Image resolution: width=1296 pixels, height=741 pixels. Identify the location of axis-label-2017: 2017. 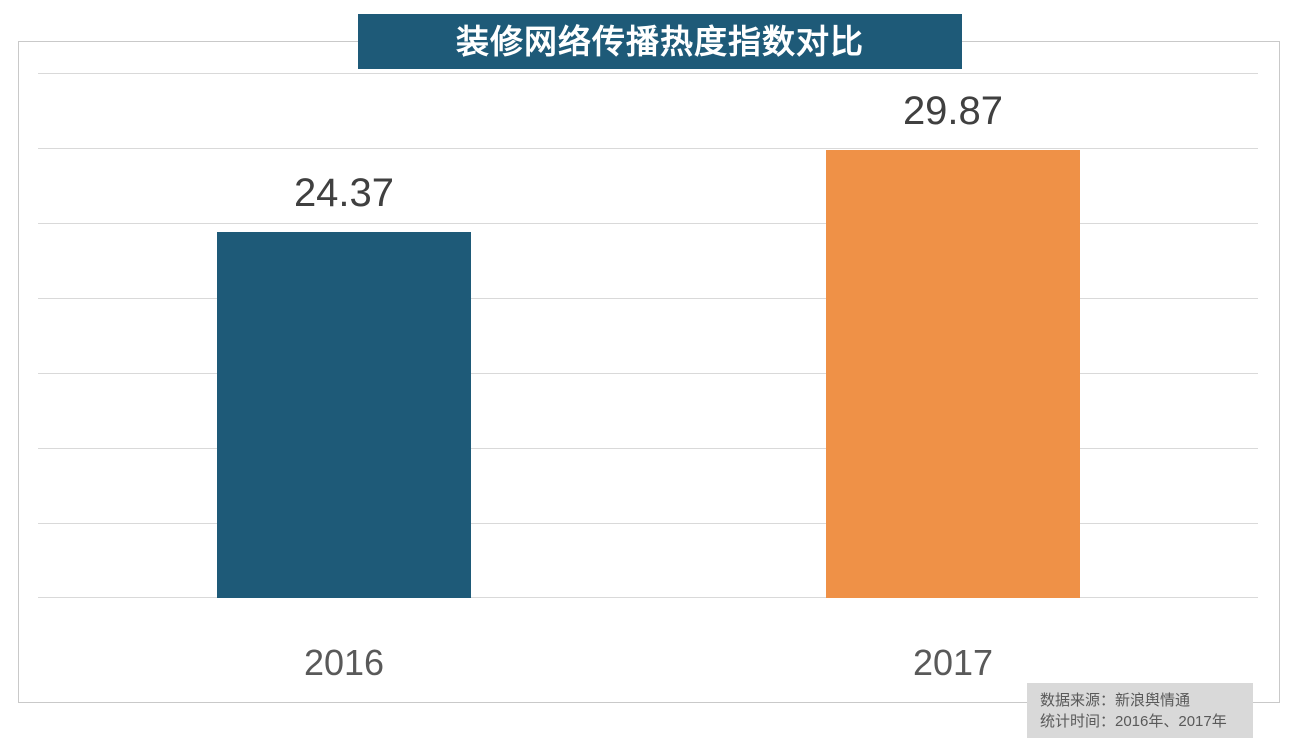
(953, 662).